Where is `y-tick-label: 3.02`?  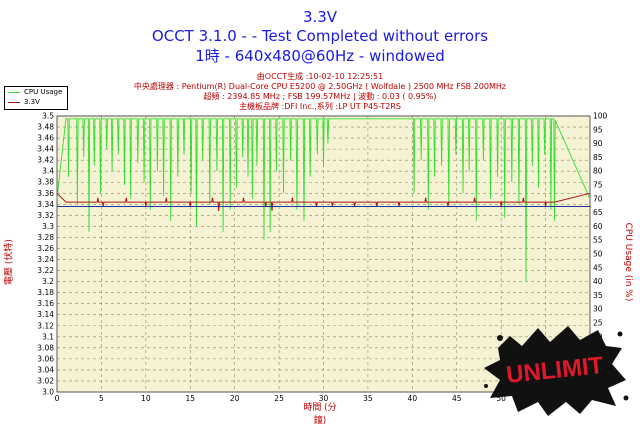 y-tick-label: 3.02 is located at coordinates (45, 380).